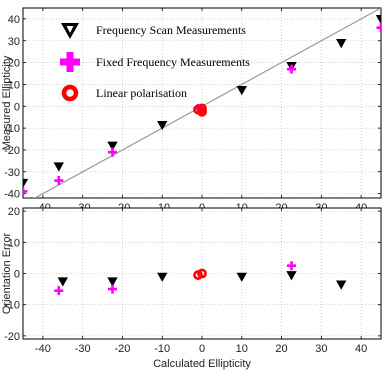  I want to click on legend-entry: Frequency Scan Measurements, so click(153, 31).